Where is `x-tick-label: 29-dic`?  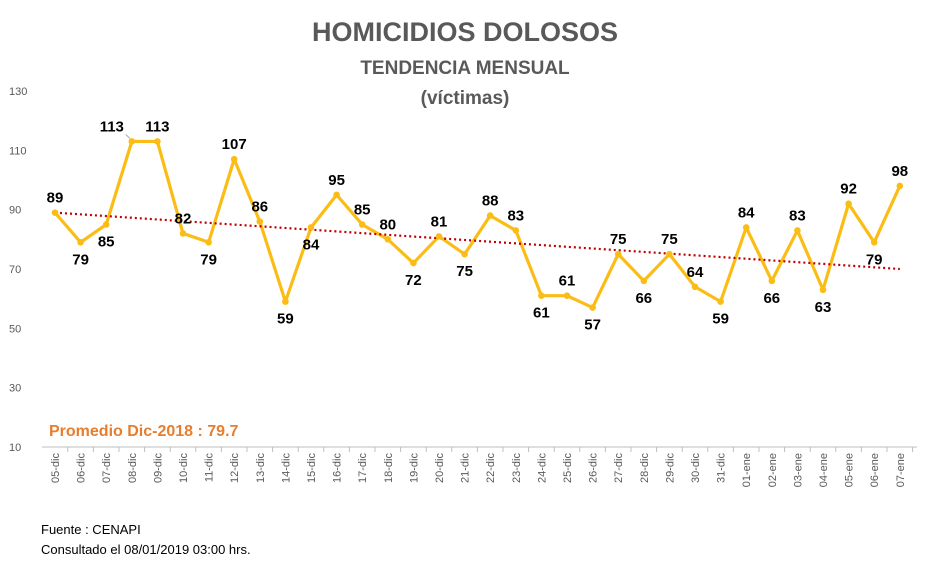
x-tick-label: 29-dic is located at coordinates (670, 468).